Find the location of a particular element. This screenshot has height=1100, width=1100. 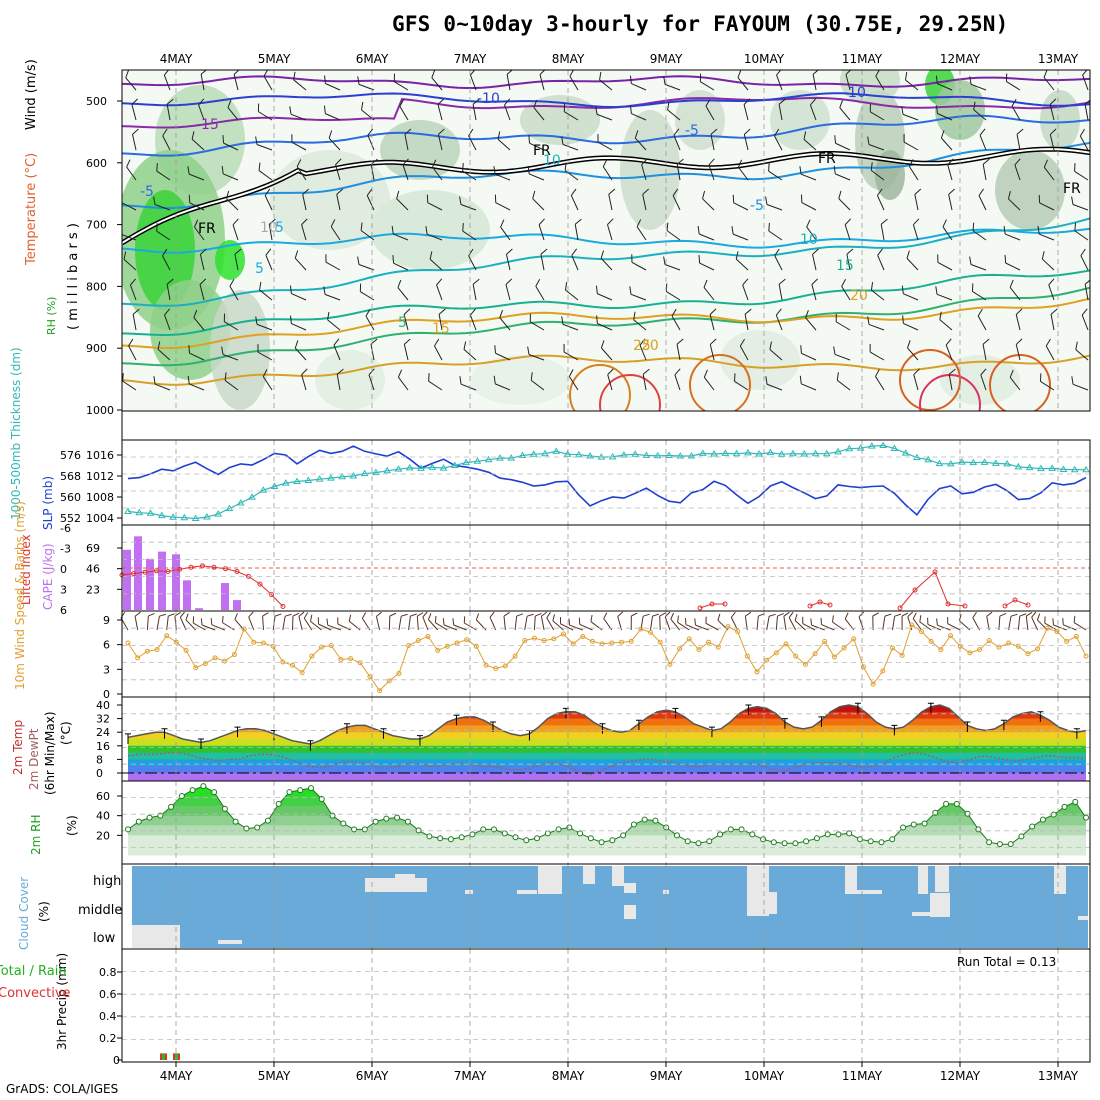

cape-axis-label: CAPE (J/kg) is located at coordinates (48, 576).